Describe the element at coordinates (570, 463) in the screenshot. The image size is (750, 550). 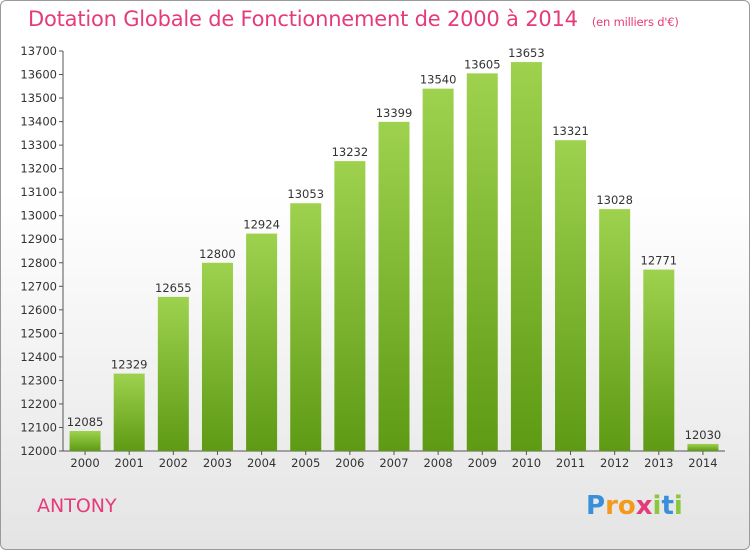
I see `x-tick-label-2011: 2011` at that location.